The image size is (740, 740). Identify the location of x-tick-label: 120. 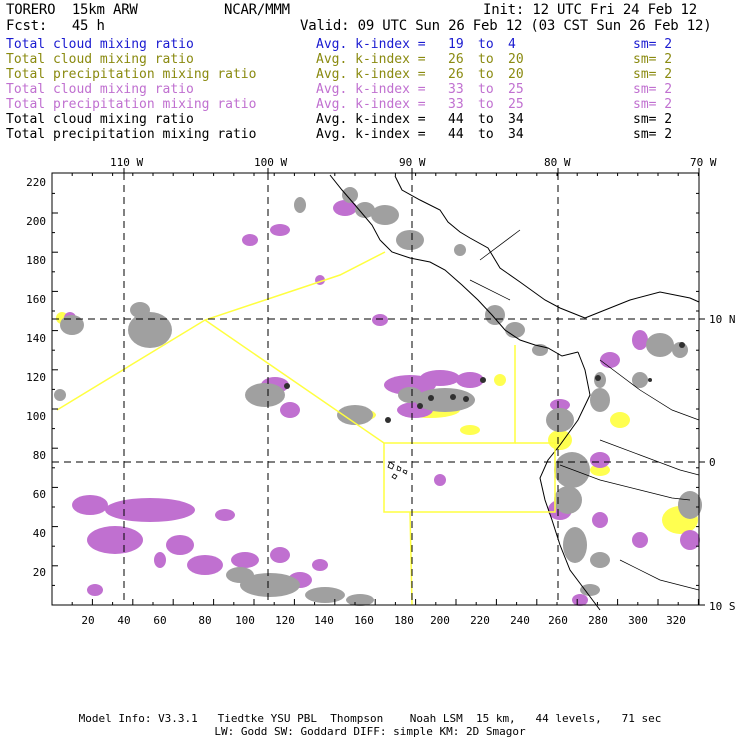
(285, 620).